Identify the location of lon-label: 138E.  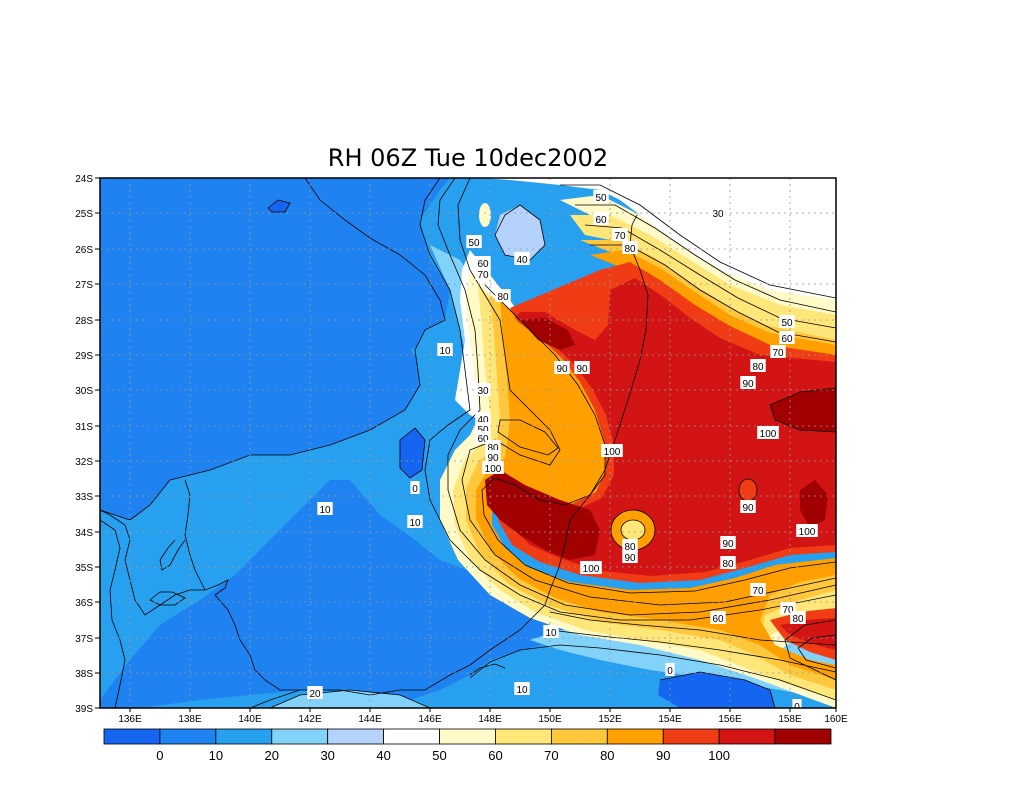
(190, 719).